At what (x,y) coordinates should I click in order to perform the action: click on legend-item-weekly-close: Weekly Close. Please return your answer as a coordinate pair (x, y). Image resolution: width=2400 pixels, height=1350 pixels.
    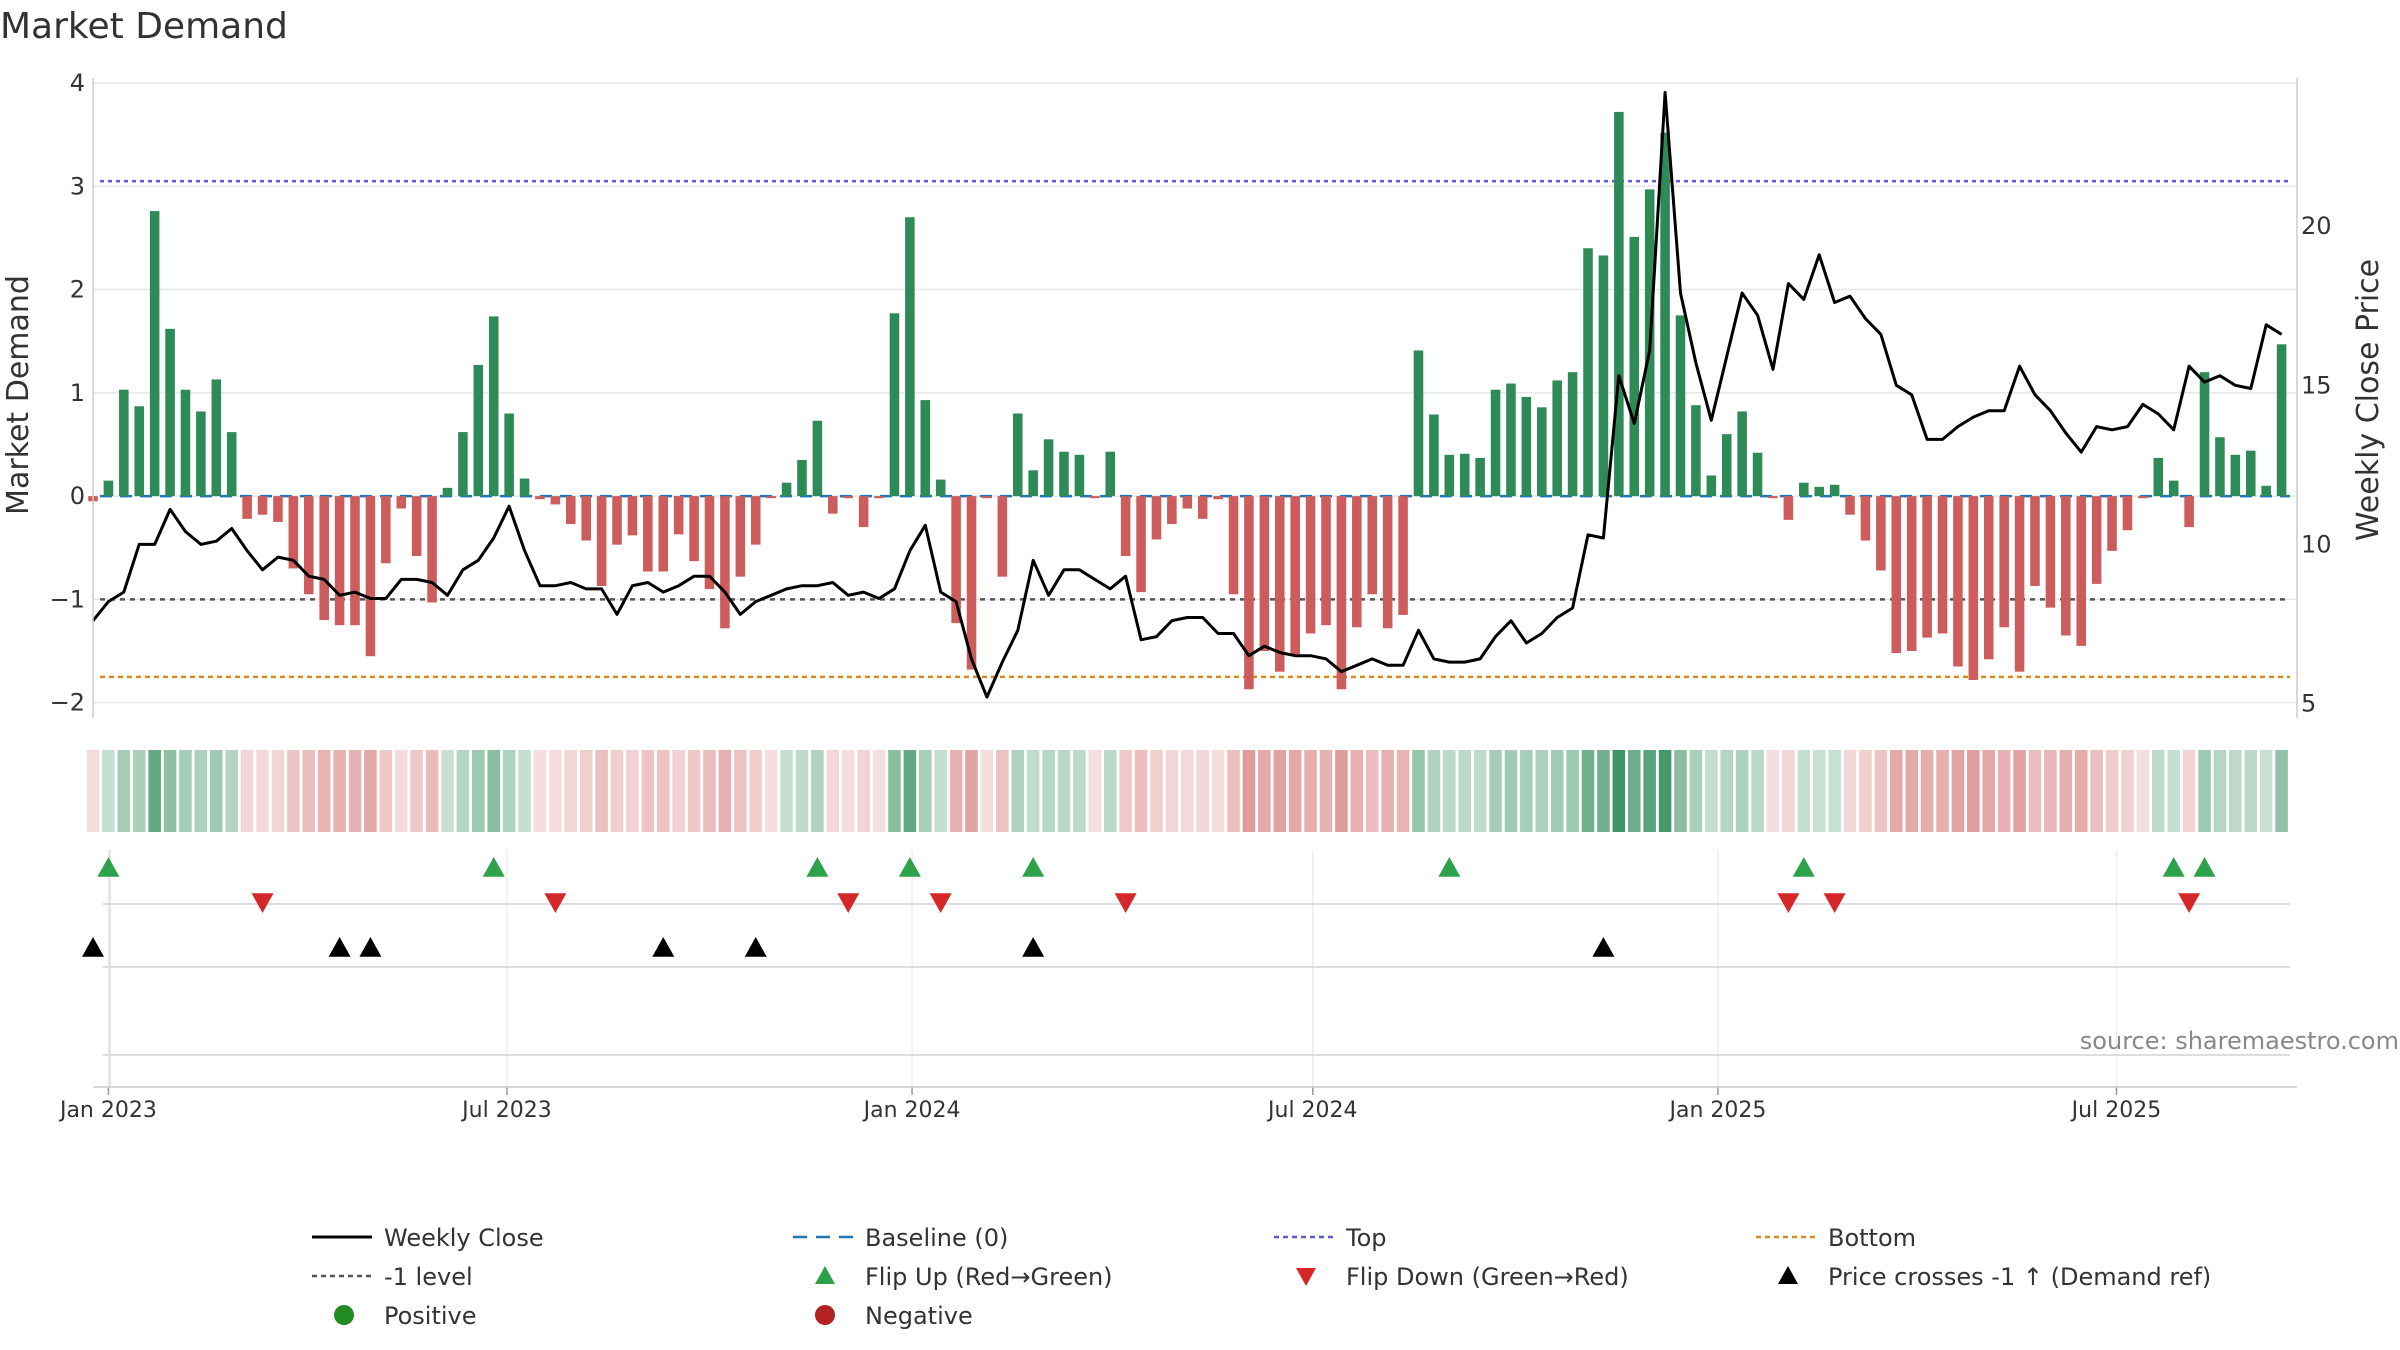
    Looking at the image, I should click on (428, 1238).